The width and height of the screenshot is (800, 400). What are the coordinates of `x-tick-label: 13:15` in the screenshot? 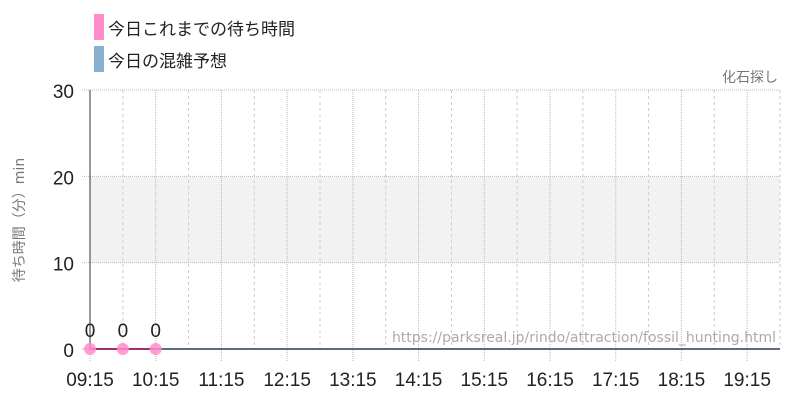 It's located at (353, 380).